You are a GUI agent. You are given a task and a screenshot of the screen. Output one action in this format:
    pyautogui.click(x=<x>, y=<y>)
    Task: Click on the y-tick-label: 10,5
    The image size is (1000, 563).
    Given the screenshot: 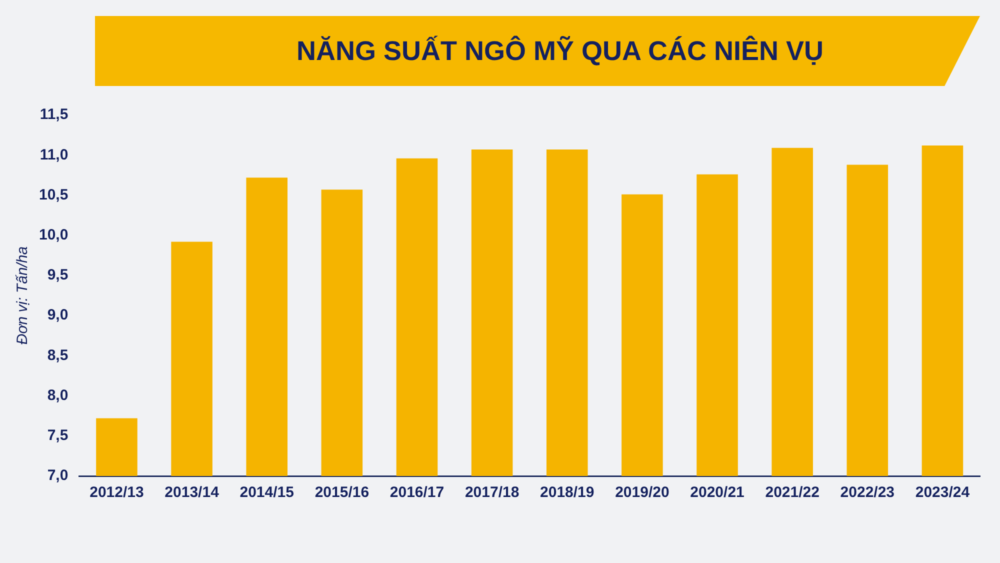 What is the action you would take?
    pyautogui.click(x=53, y=195)
    